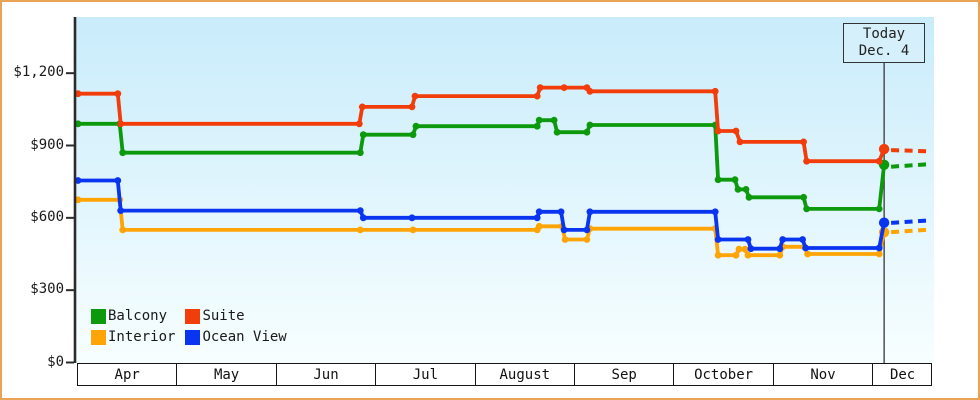 This screenshot has width=980, height=400. What do you see at coordinates (193, 316) in the screenshot?
I see `legend-swatch-suite` at bounding box center [193, 316].